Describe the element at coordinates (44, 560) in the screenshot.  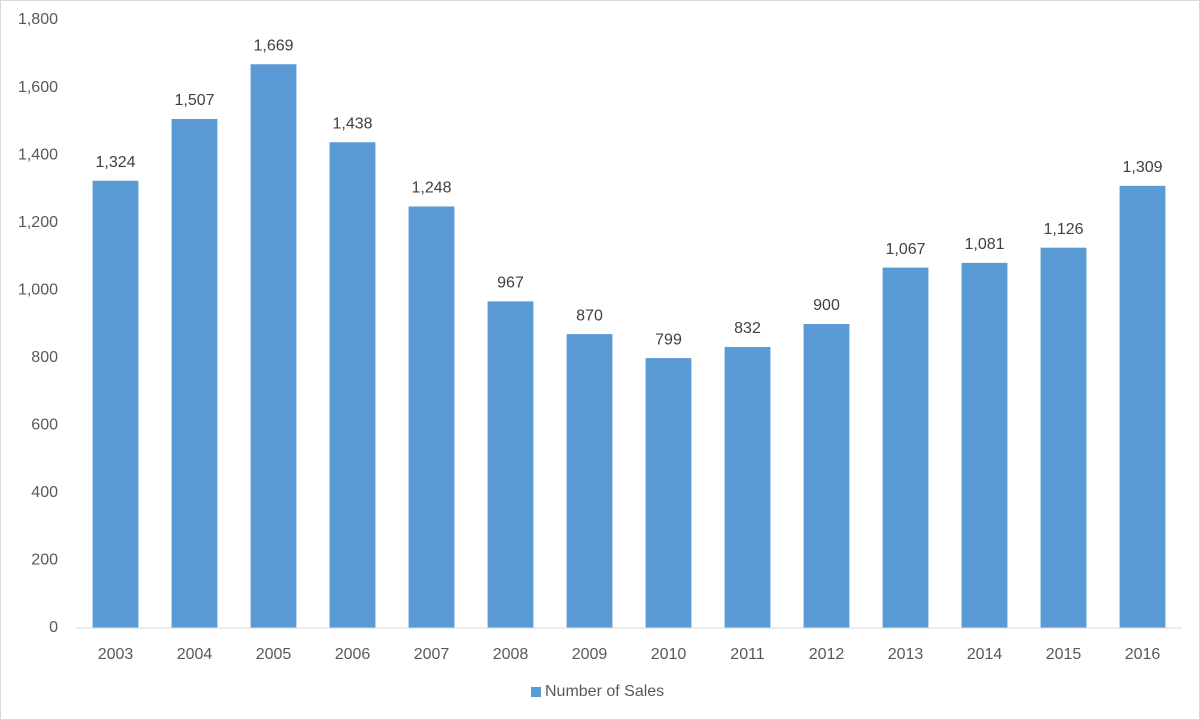
I see `y-tick-label: 200` at that location.